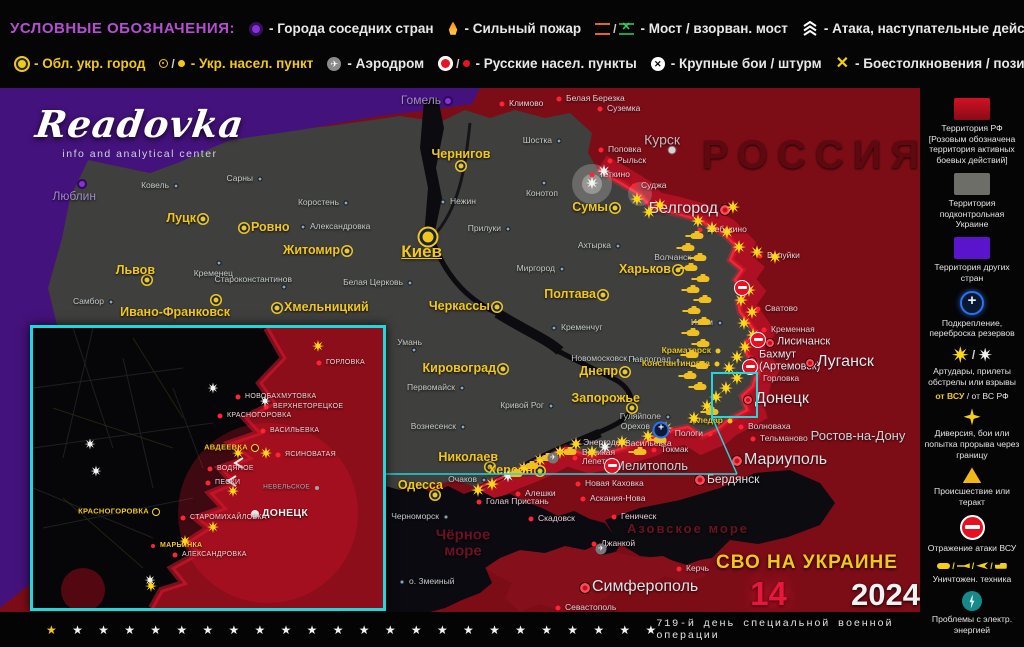 This screenshot has height=647, width=1024. I want to click on repelled-attack-icon, so click(750, 367).